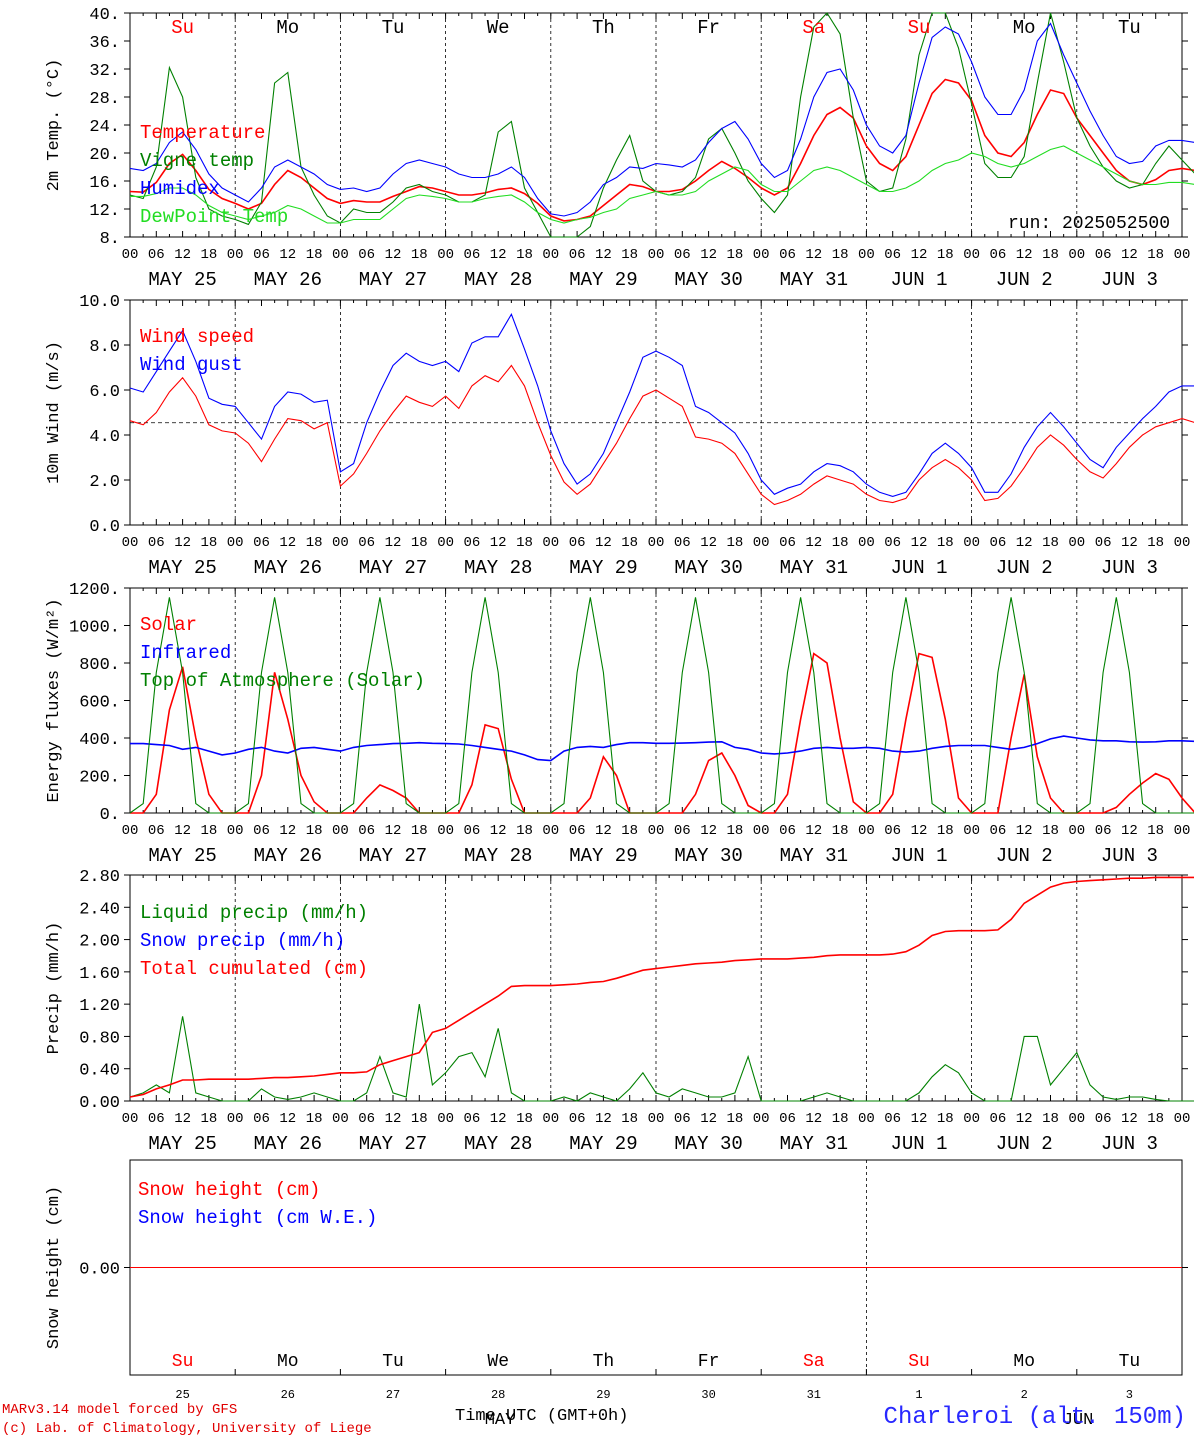  I want to click on month-label: JUN, so click(1078, 1420).